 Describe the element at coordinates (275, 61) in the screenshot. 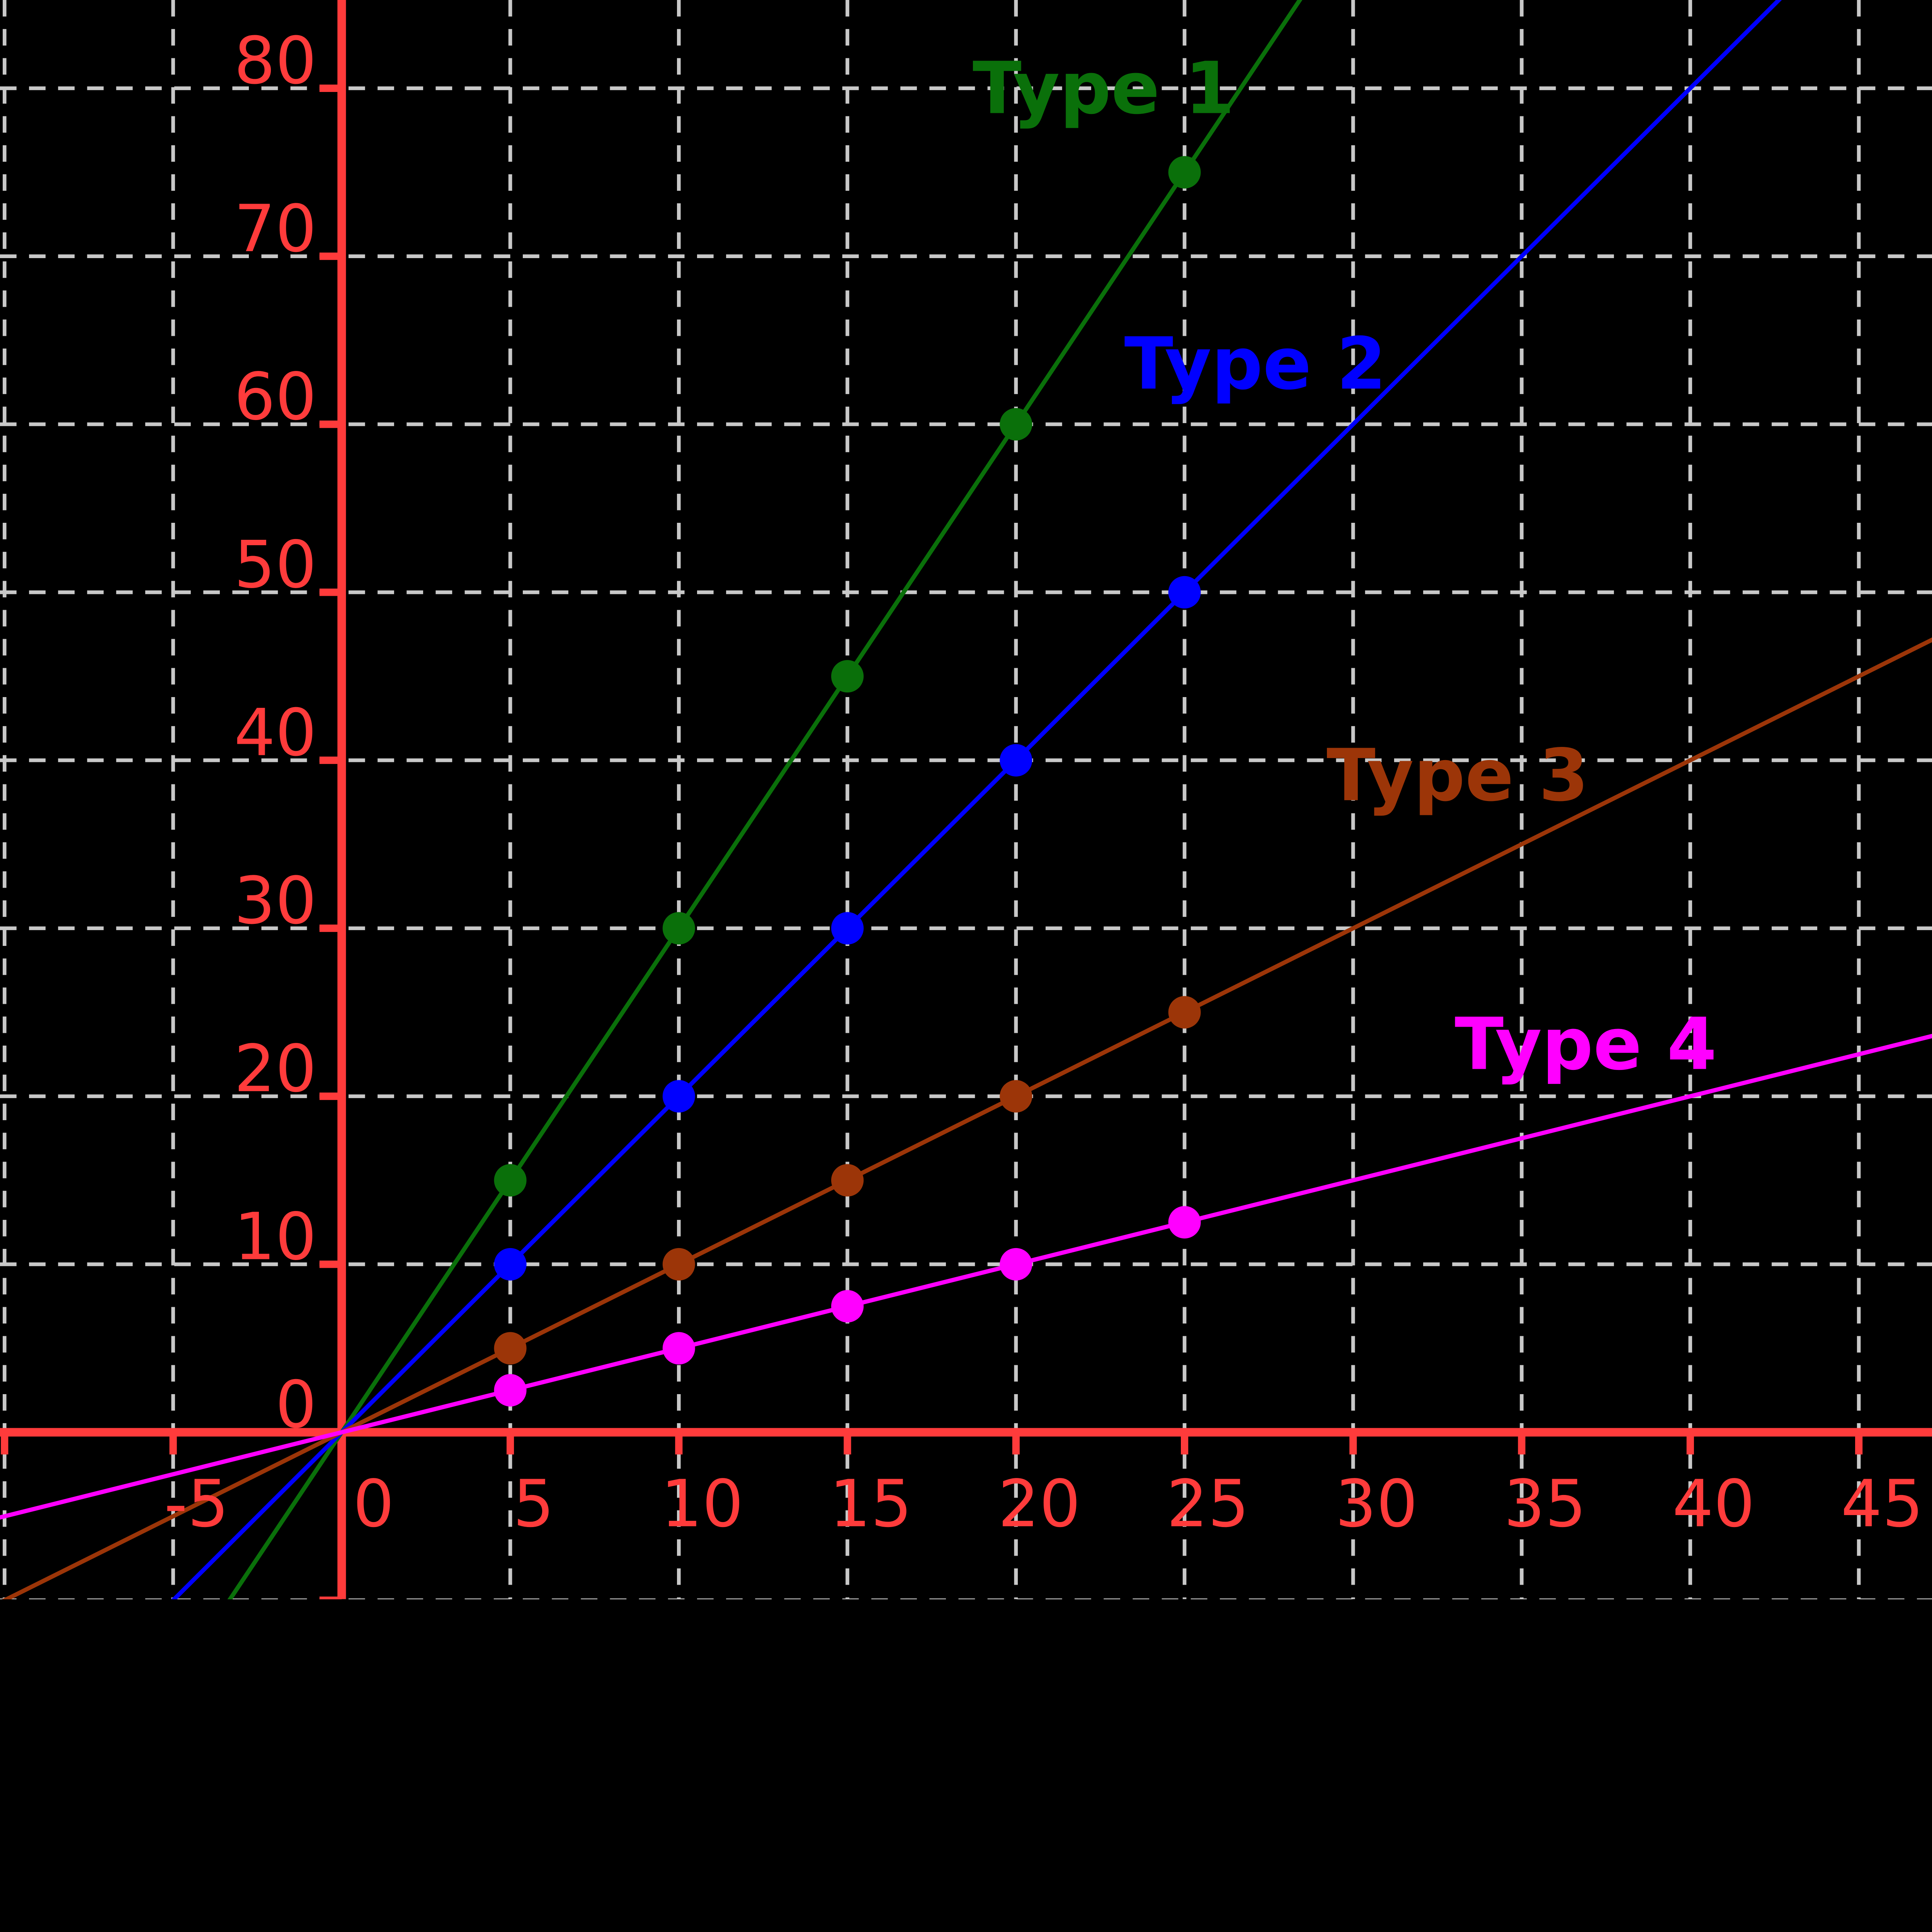

I see `y-tick-label: 80` at that location.